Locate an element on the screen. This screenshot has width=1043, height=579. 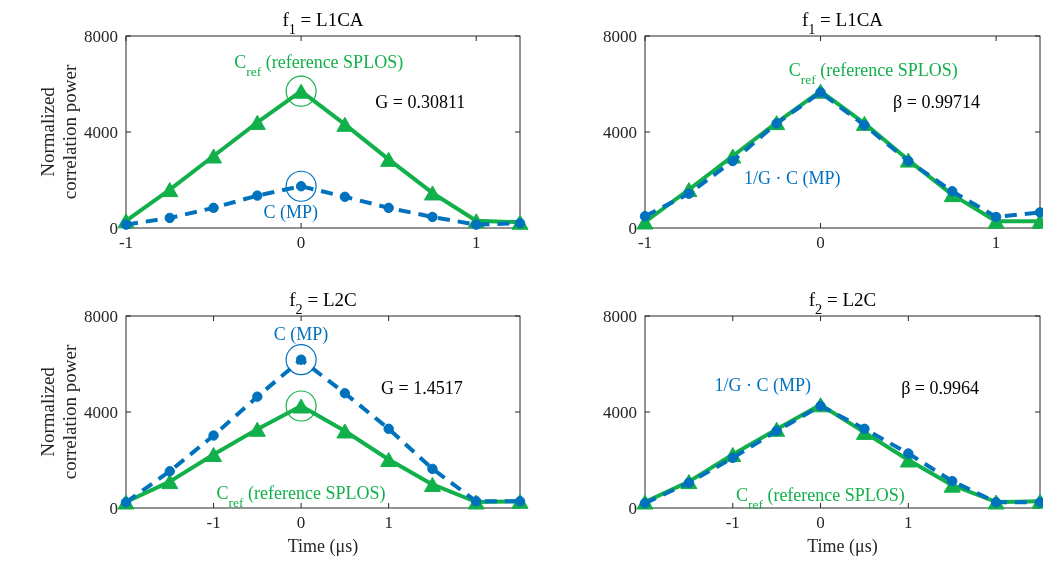
annotation: G = 0.30811 is located at coordinates (420, 101).